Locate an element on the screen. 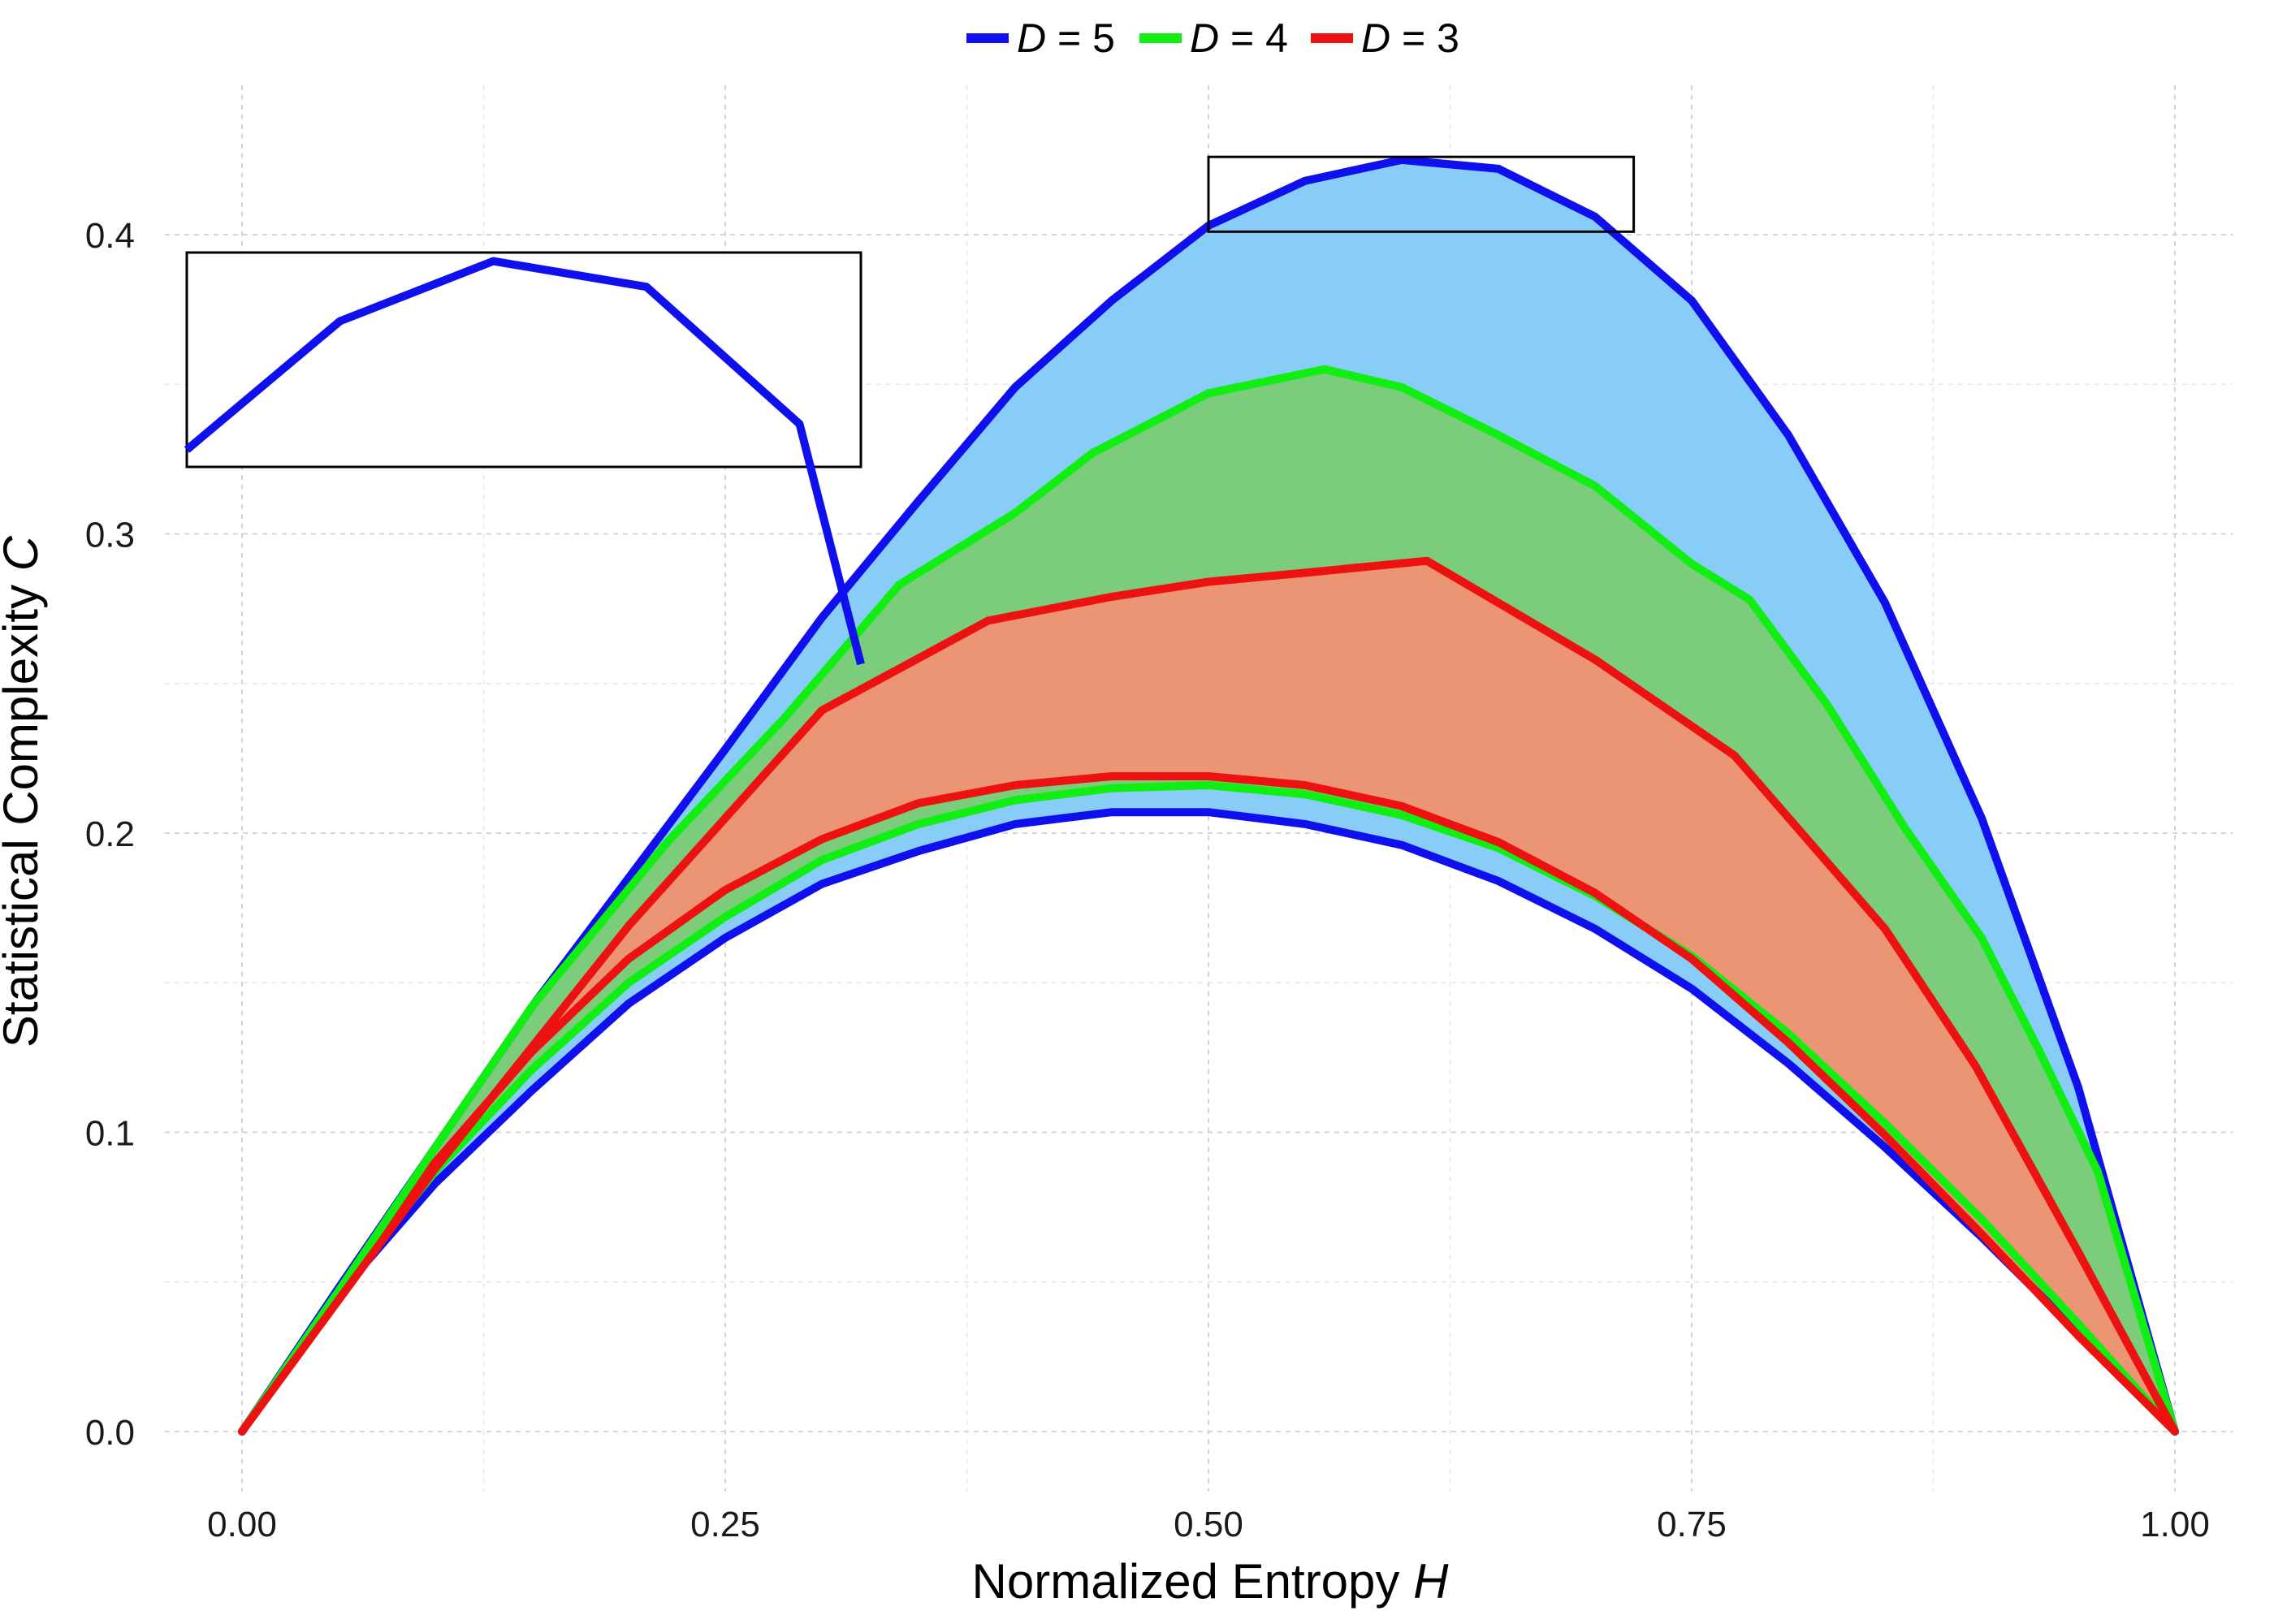 This screenshot has width=2274, height=1624. x-tick-label: 0.25 is located at coordinates (725, 1525).